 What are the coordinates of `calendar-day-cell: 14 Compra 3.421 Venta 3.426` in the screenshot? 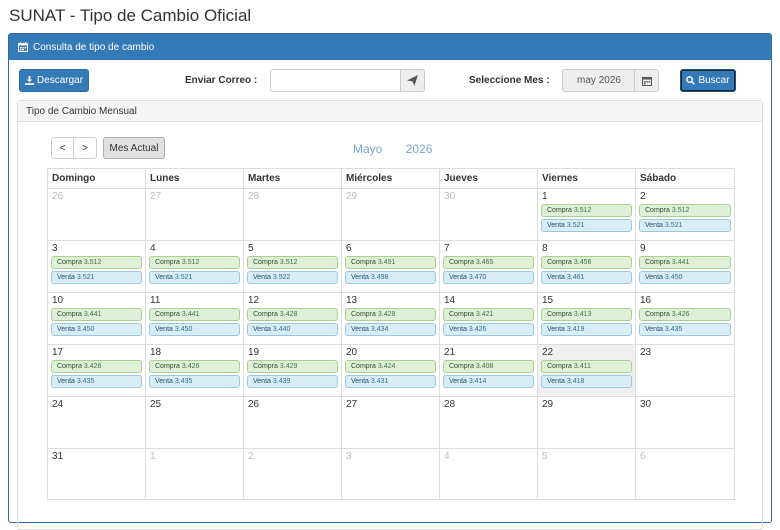 It's located at (489, 318).